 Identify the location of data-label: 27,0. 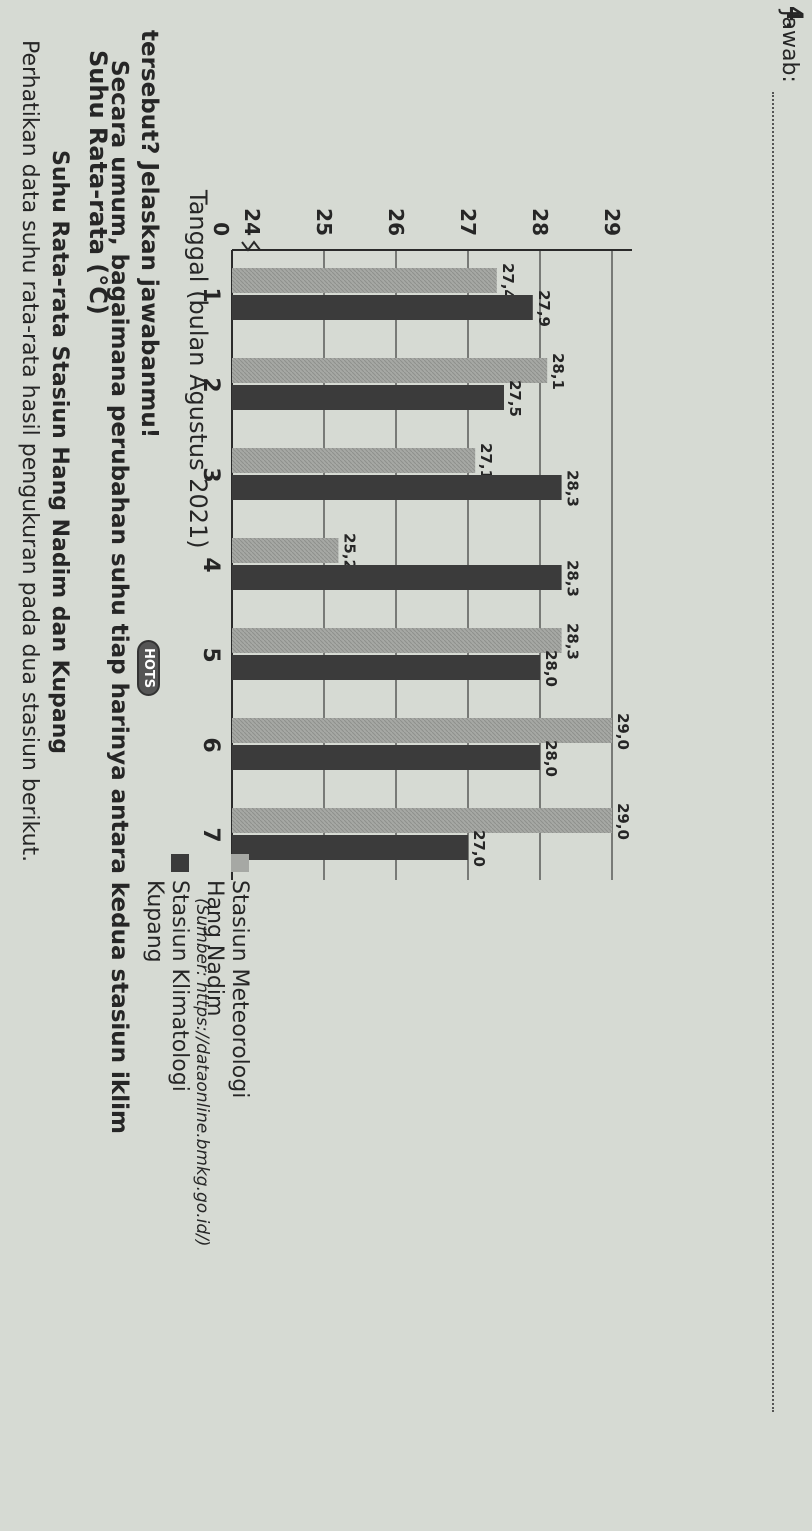
(479, 848).